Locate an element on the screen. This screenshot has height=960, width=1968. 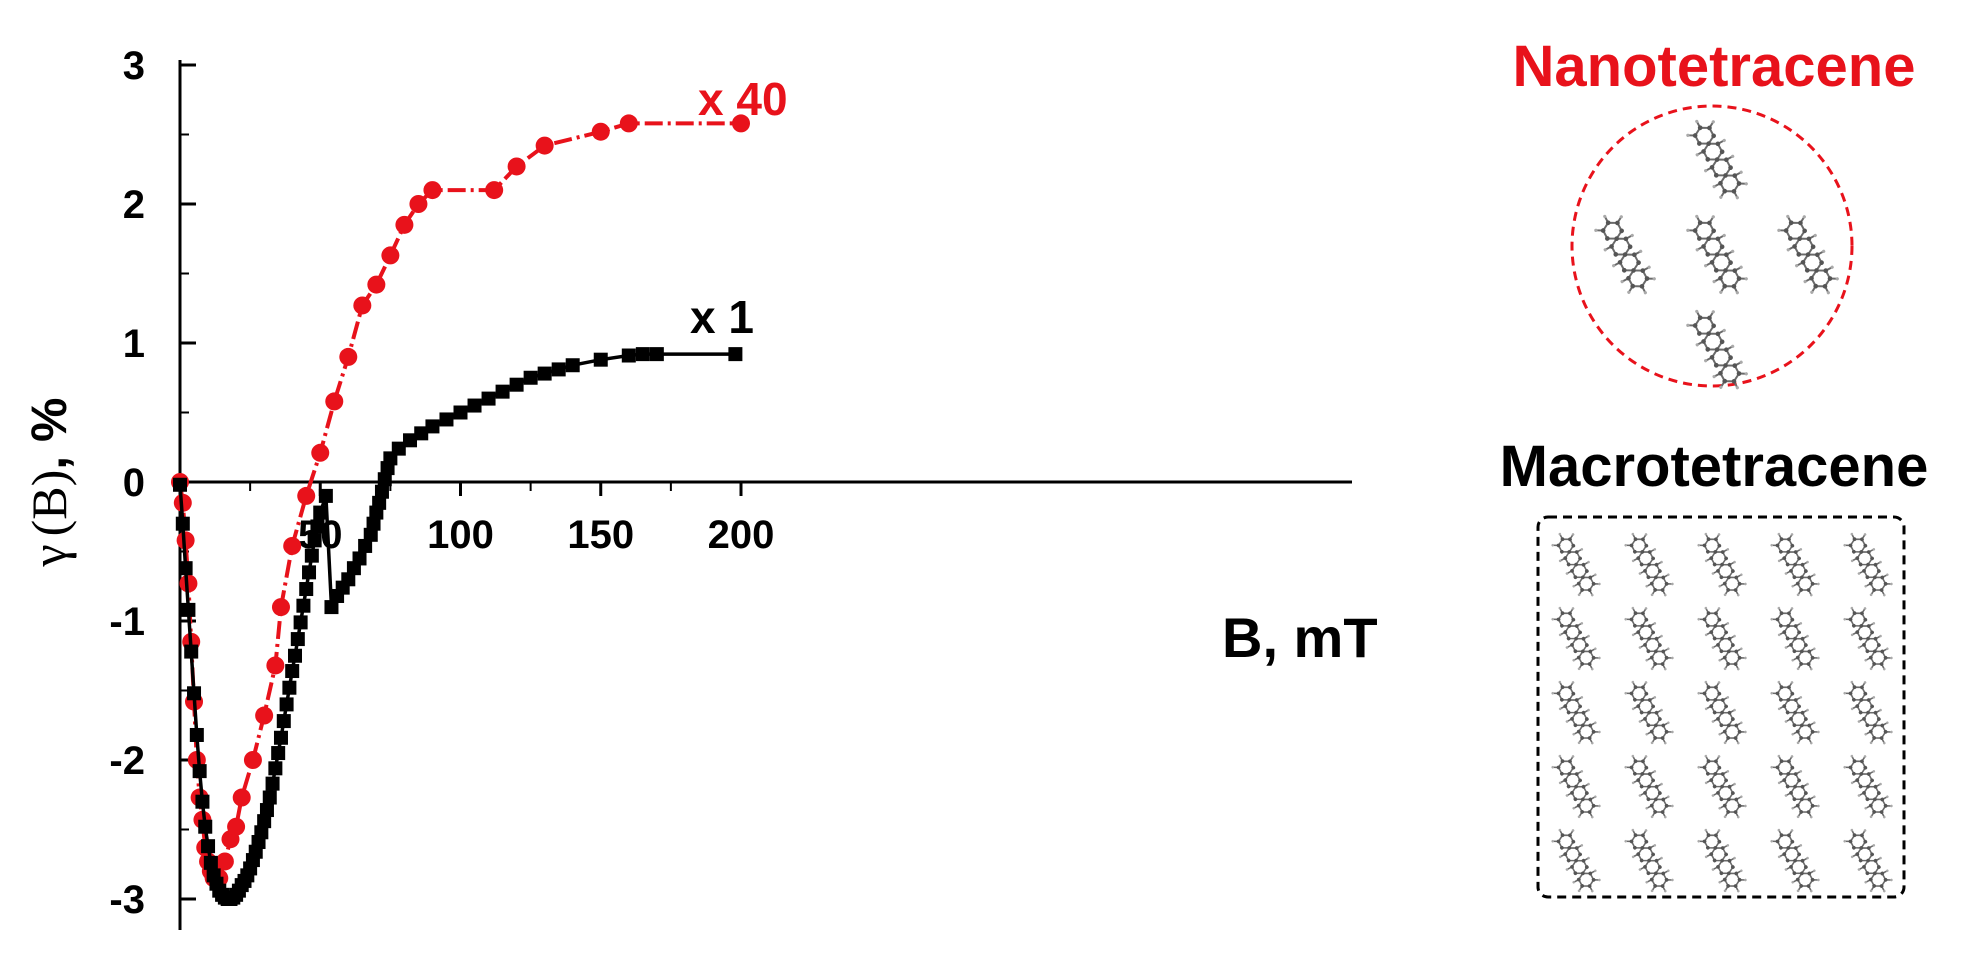
y-tick-label: -3 is located at coordinates (127, 900).